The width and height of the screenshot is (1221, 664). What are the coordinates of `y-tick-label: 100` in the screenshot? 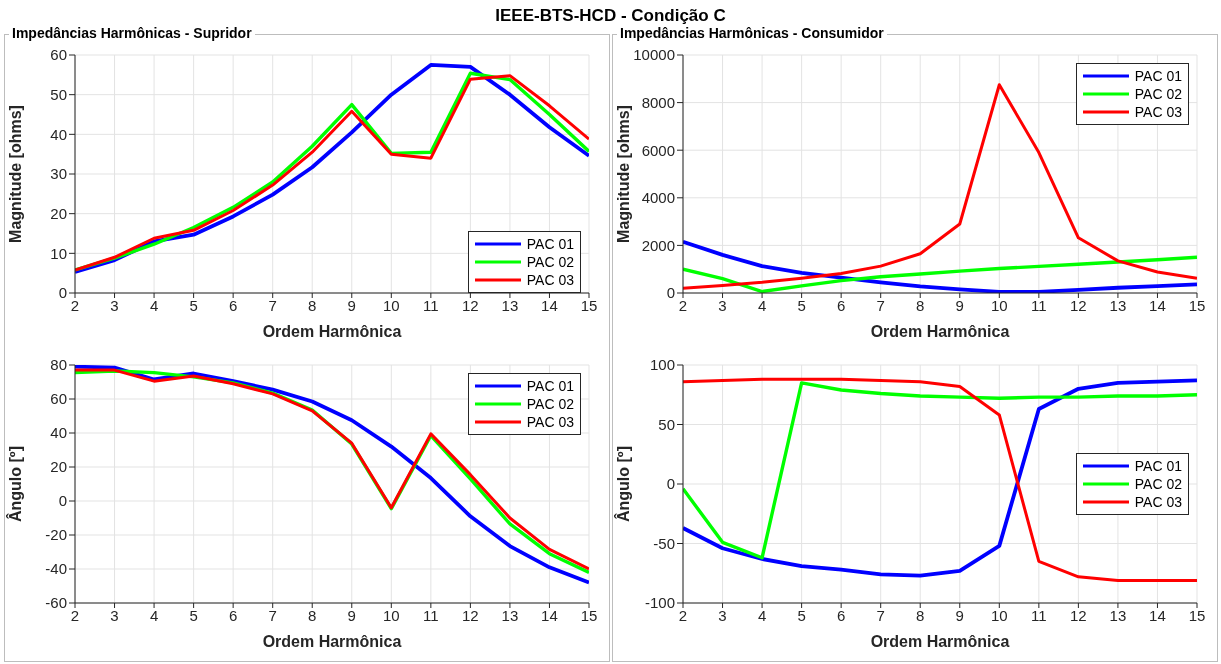 It's located at (662, 365).